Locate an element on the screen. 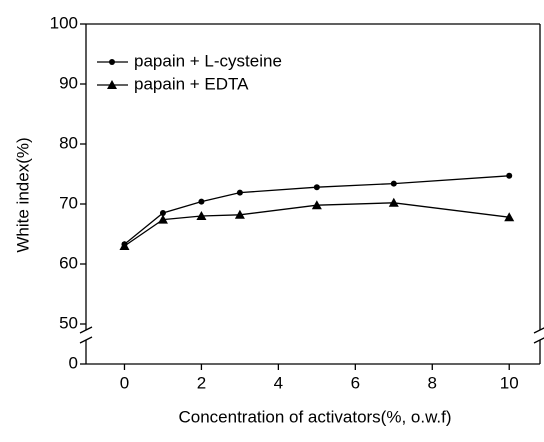 The height and width of the screenshot is (442, 544). series-line is located at coordinates (317, 224).